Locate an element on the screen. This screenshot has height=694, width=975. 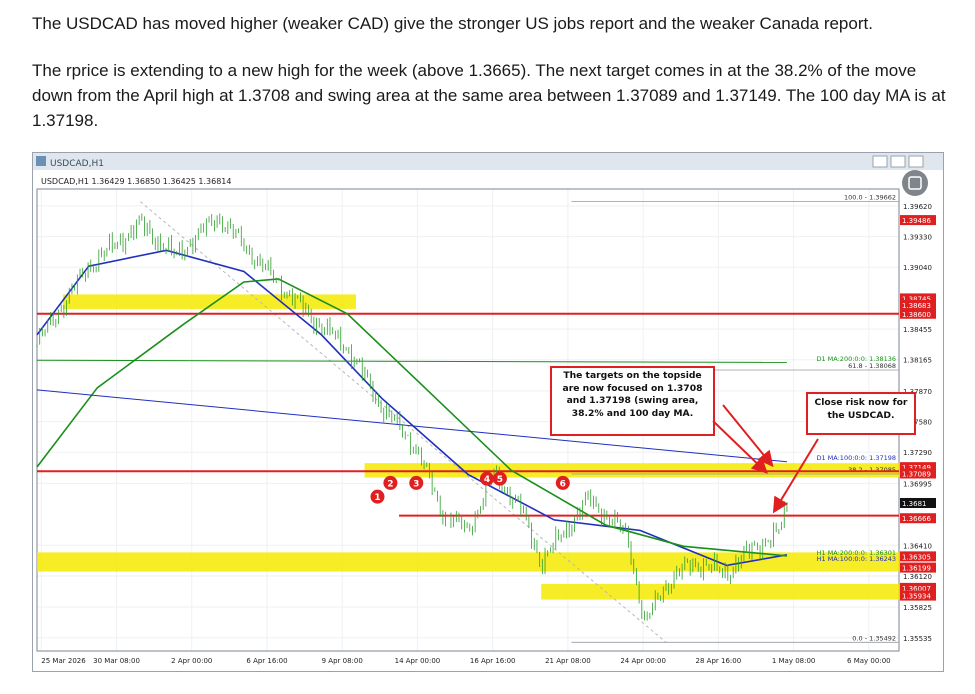
y-tick-label: 1.37870 is located at coordinates (917, 392).